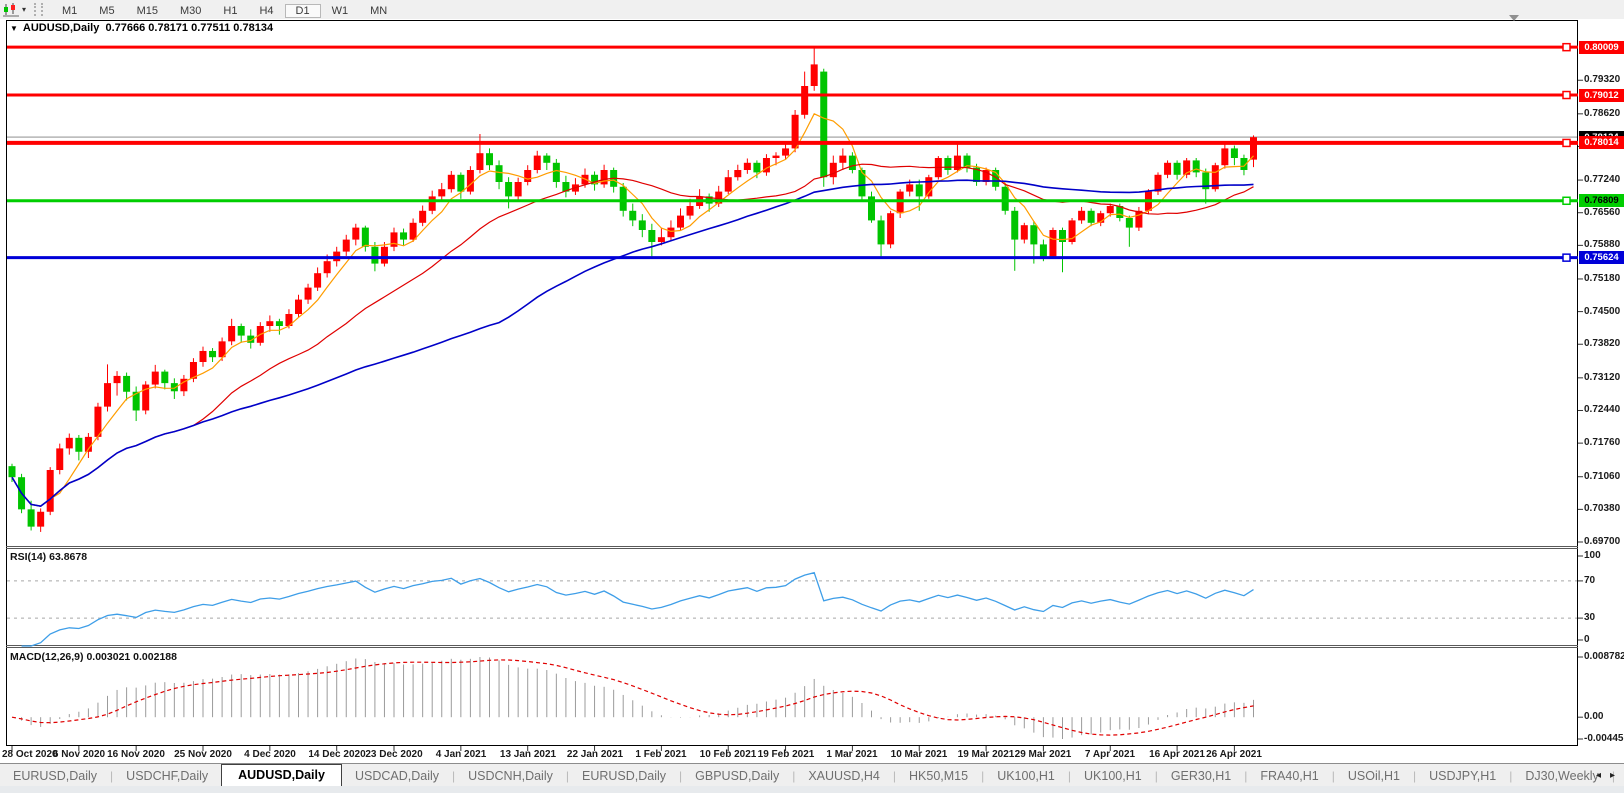  What do you see at coordinates (1602, 80) in the screenshot?
I see `price-axis-label: 0.79320` at bounding box center [1602, 80].